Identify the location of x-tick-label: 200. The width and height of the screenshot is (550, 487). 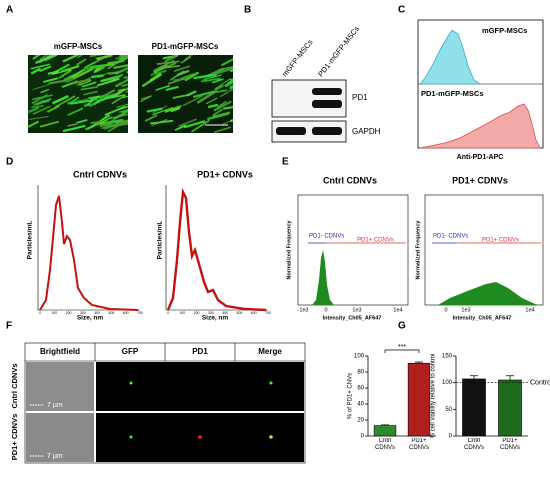
(69, 313).